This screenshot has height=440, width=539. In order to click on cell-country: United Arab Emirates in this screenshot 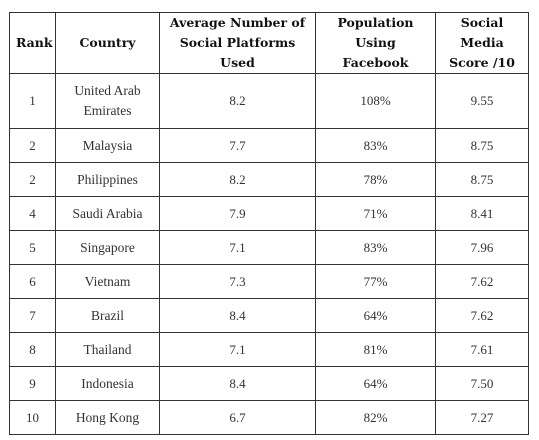, I will do `click(107, 101)`.